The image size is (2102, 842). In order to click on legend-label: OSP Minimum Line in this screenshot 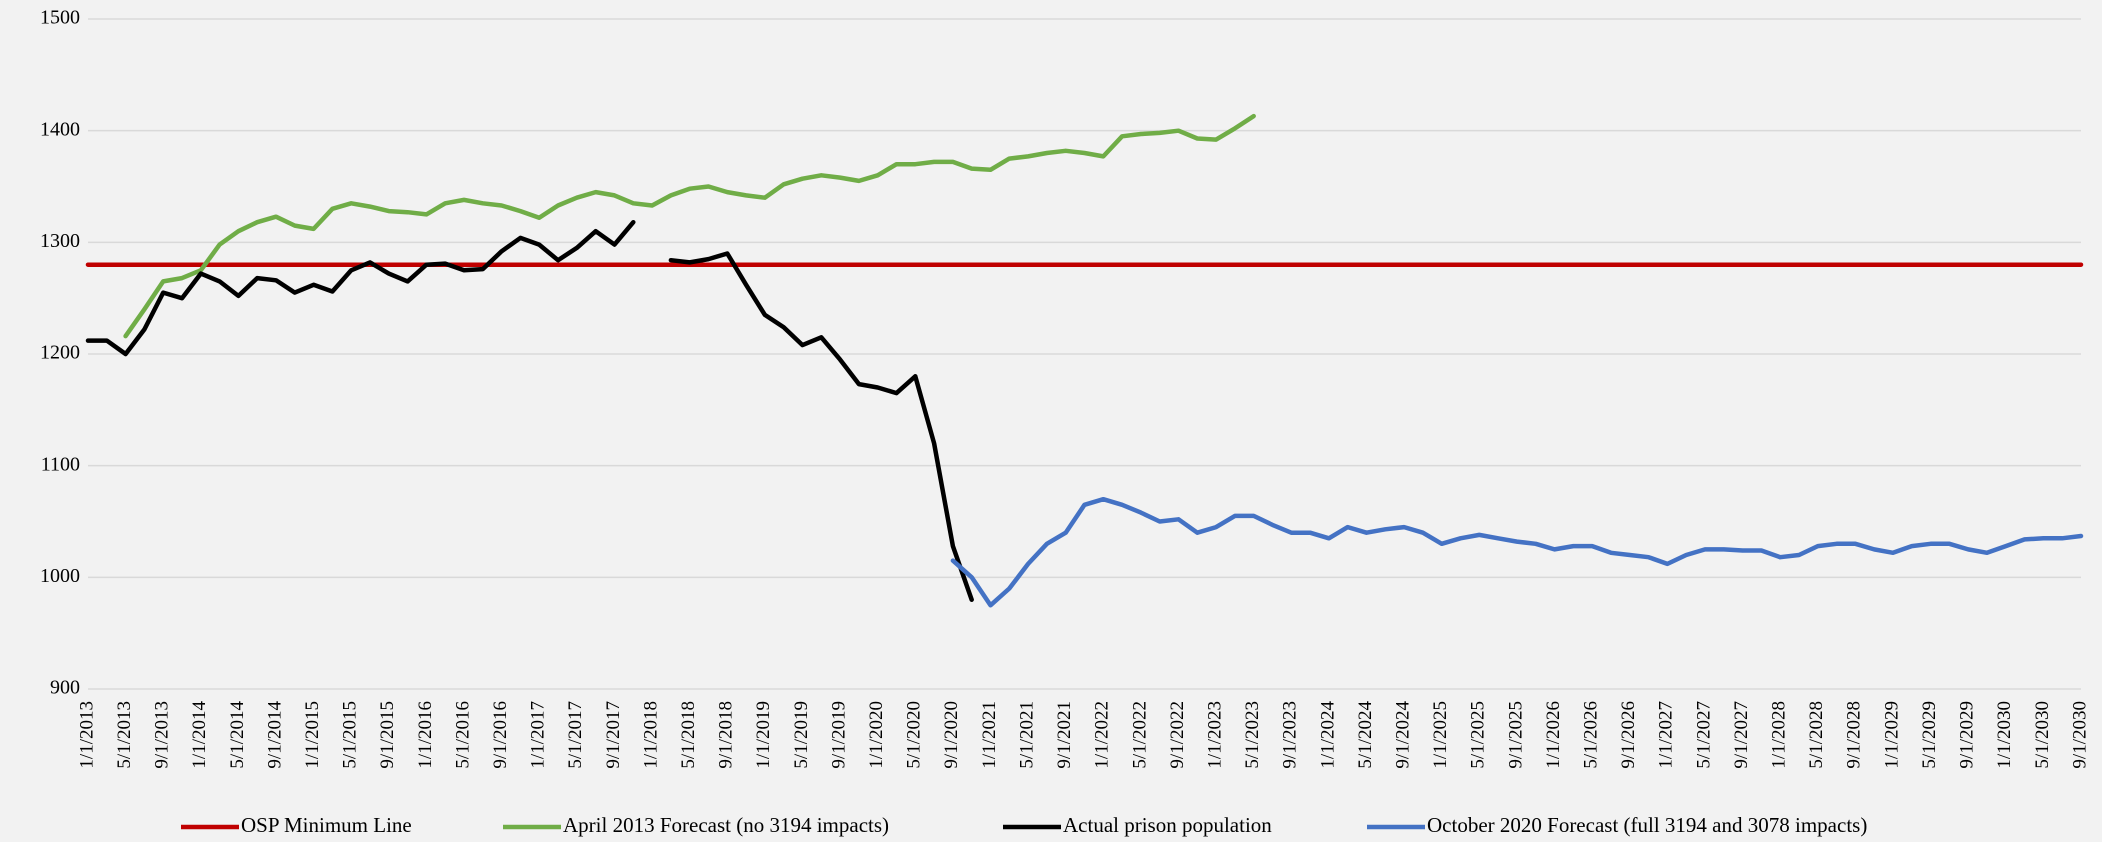, I will do `click(326, 825)`.